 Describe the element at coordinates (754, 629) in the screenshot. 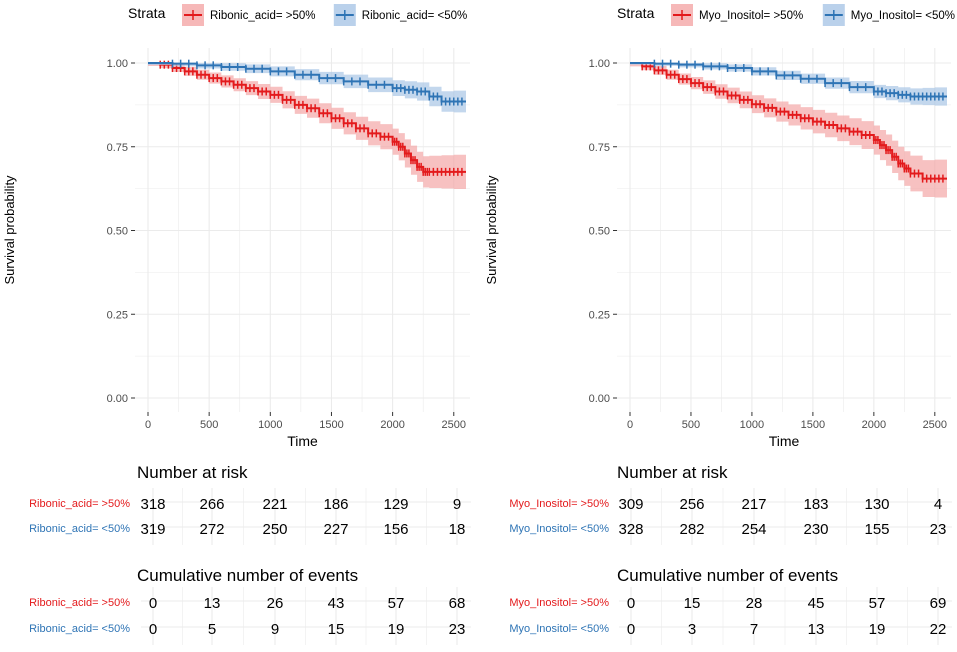

I see `table-cell: 7` at that location.